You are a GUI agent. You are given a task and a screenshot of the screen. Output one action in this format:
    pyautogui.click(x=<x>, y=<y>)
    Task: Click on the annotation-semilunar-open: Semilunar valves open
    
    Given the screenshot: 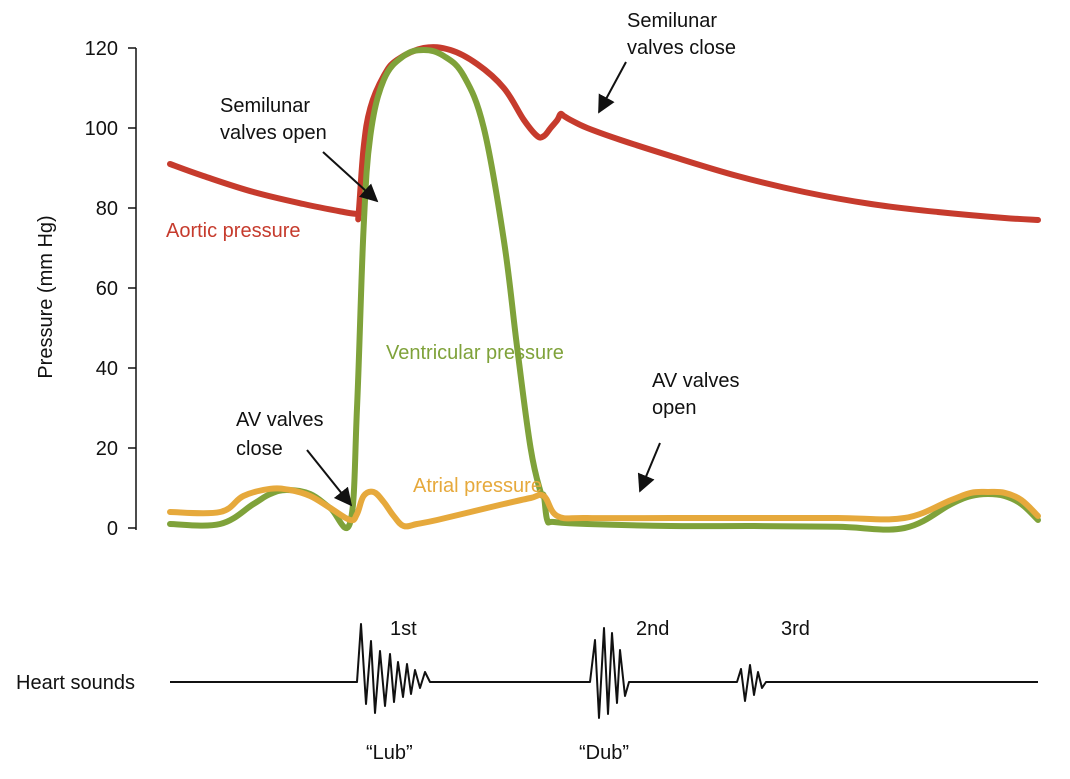 What is the action you would take?
    pyautogui.click(x=299, y=149)
    